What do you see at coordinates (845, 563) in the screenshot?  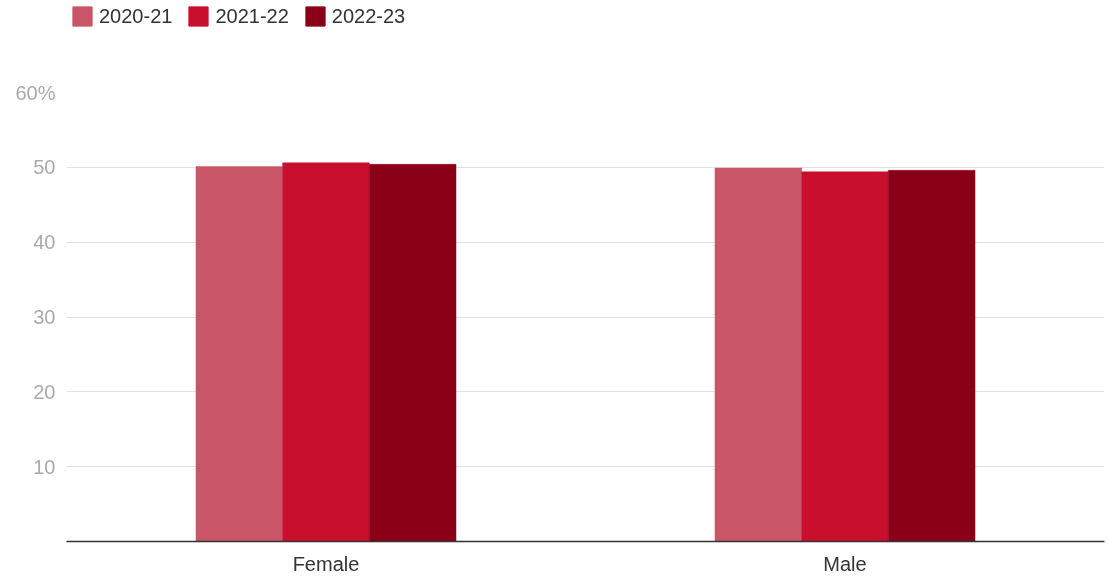 I see `x-tick-label: Male` at bounding box center [845, 563].